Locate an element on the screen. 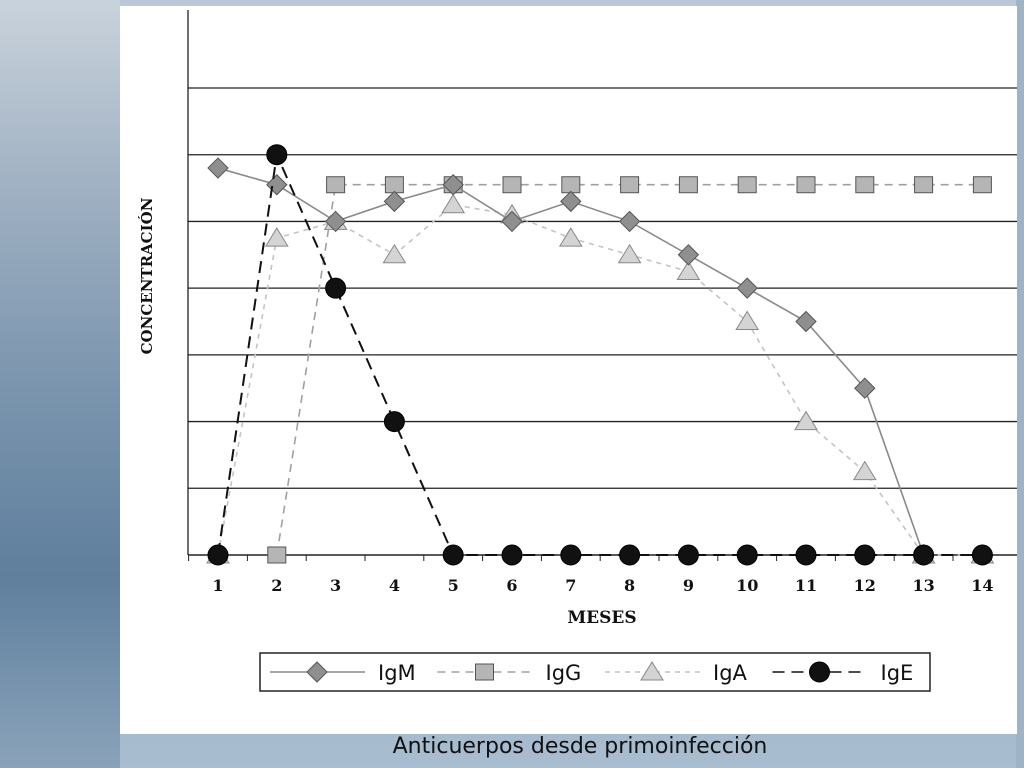 This screenshot has height=768, width=1024. legend-label-ige: IgE is located at coordinates (897, 673).